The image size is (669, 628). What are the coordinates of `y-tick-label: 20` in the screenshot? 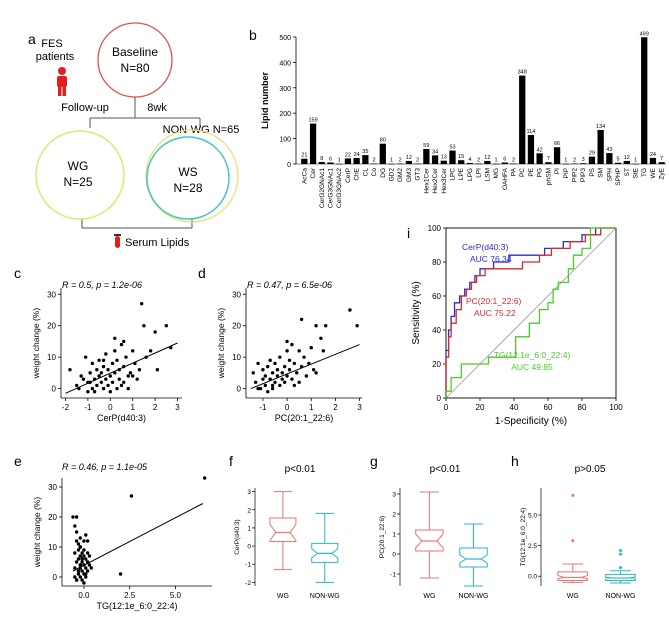 It's located at (51, 326).